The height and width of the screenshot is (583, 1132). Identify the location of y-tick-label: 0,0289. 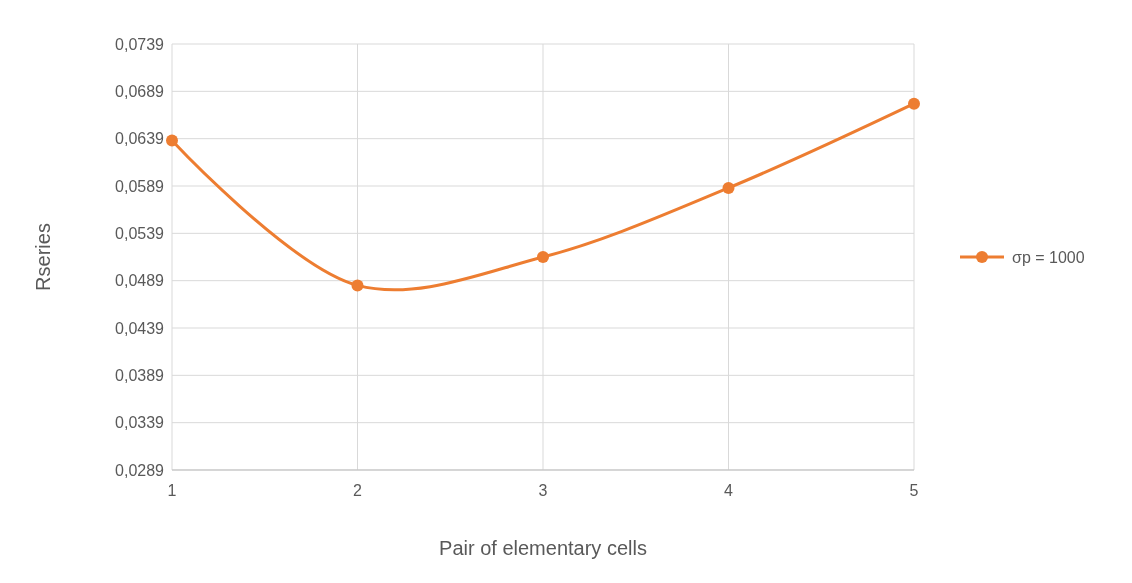
(140, 470).